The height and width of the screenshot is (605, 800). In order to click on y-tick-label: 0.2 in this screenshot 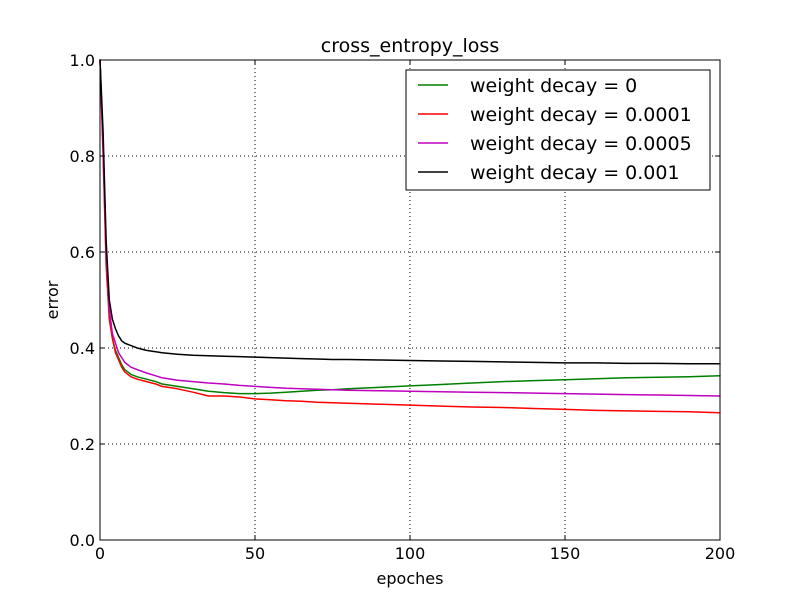, I will do `click(82, 444)`.